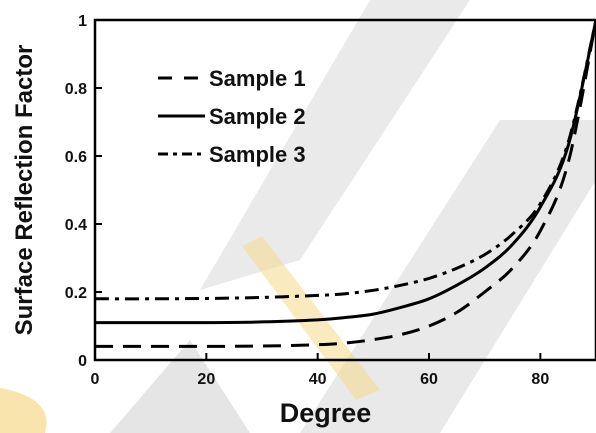 This screenshot has width=596, height=433. I want to click on legend: Sample 1 Sample 2 Sample 3, so click(232, 116).